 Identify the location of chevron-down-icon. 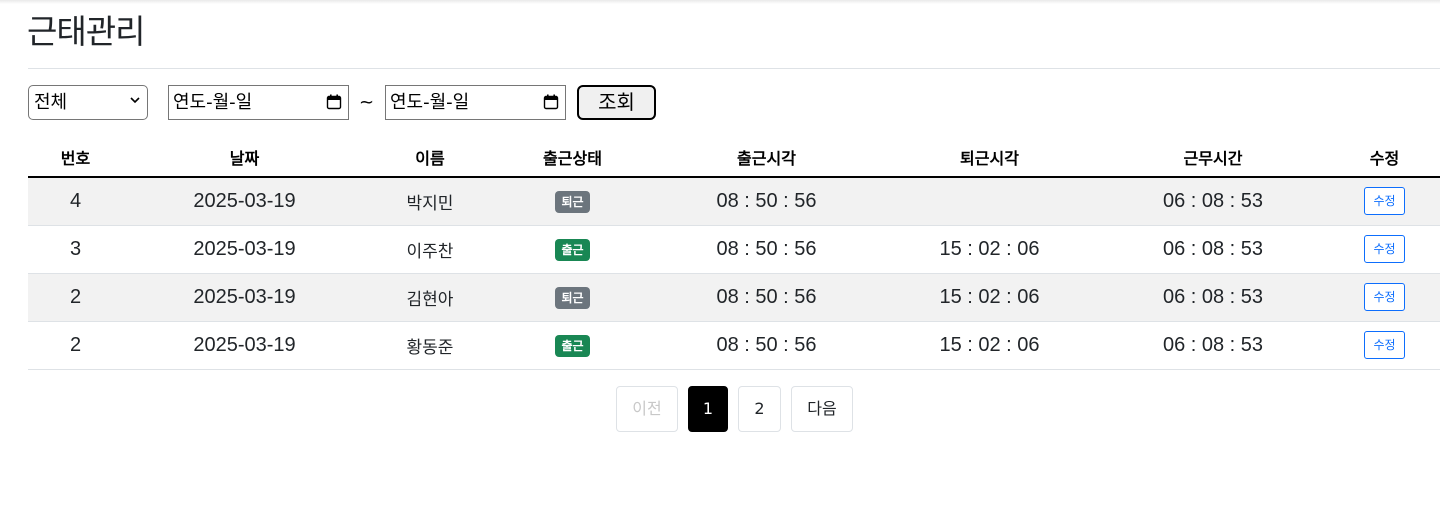
(135, 100).